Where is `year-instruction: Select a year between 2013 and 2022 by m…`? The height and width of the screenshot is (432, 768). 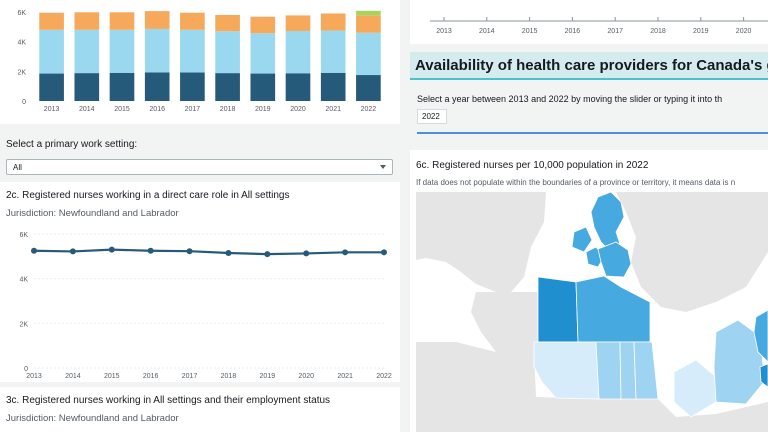
year-instruction: Select a year between 2013 and 2022 by m… is located at coordinates (570, 99).